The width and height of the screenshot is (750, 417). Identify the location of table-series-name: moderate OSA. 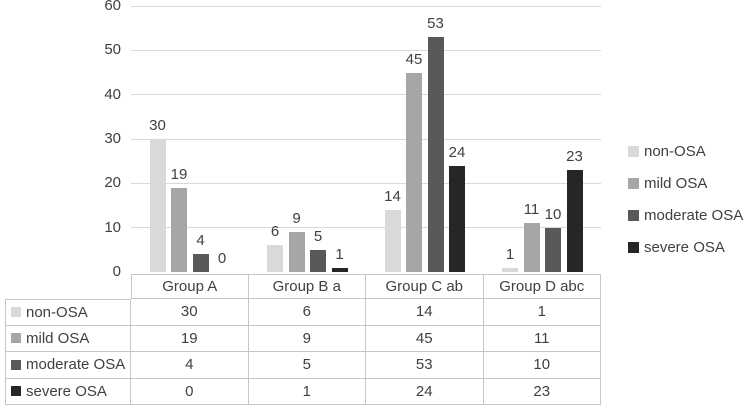
(76, 365).